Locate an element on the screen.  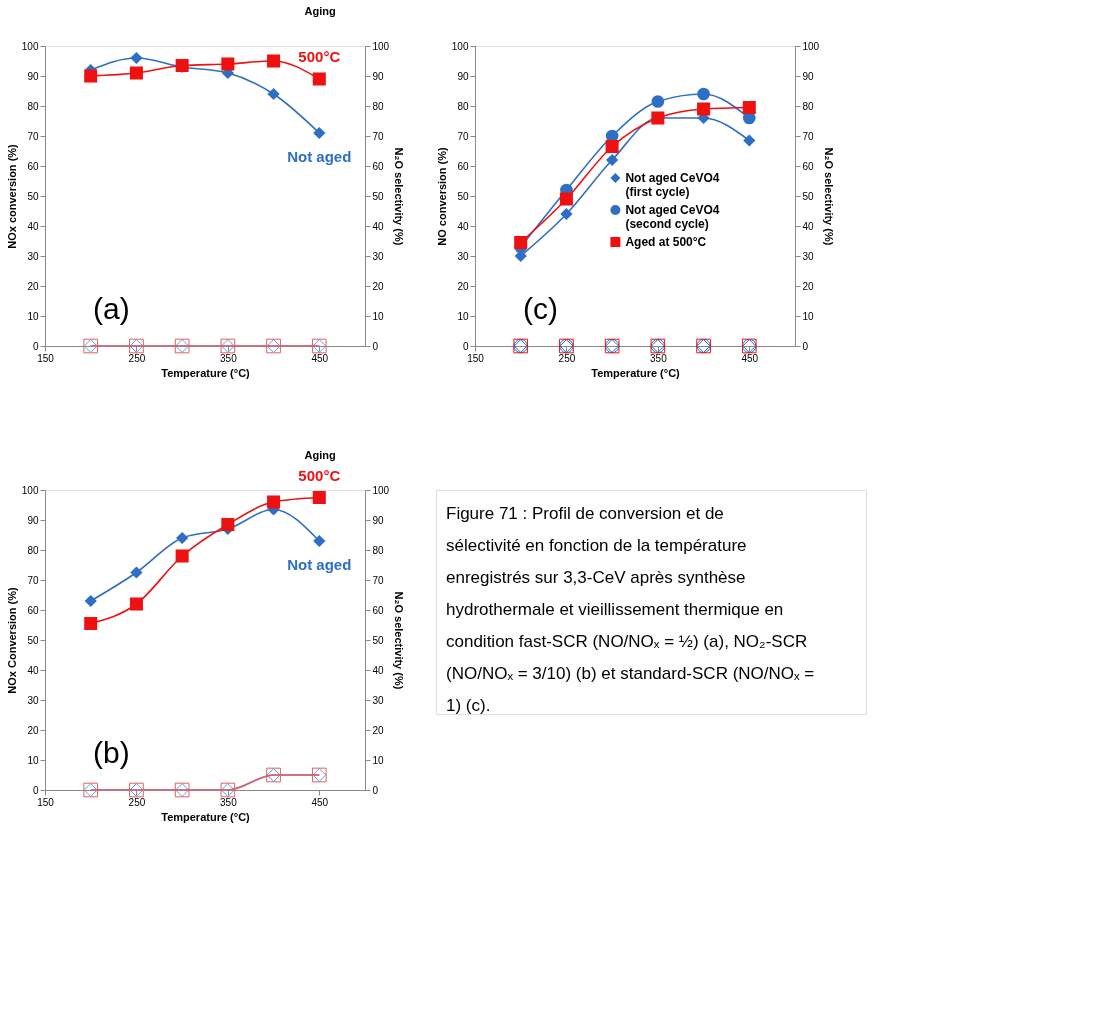
legend-label: Aged at 500°C is located at coordinates (666, 242).